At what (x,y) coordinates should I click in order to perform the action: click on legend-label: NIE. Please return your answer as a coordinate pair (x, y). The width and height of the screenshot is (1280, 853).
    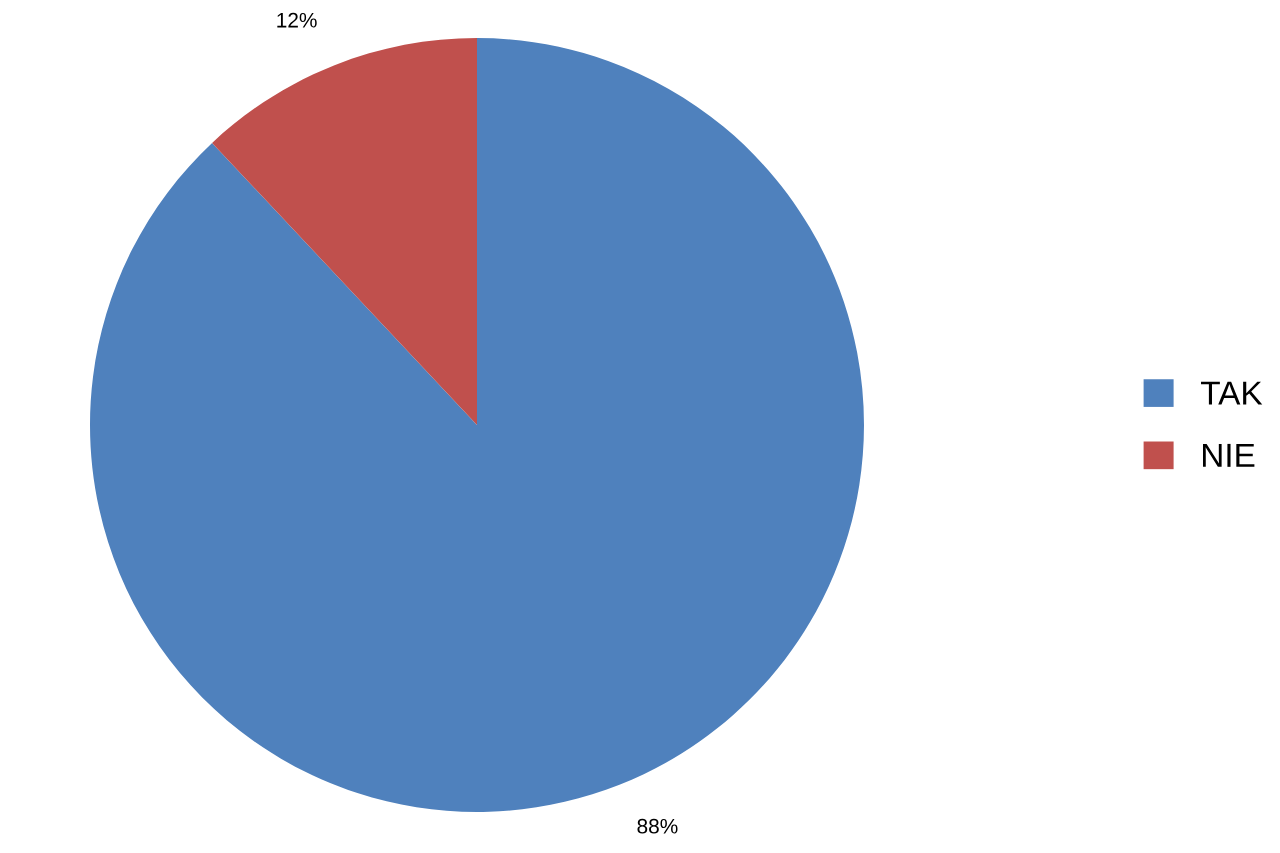
    Looking at the image, I should click on (1229, 455).